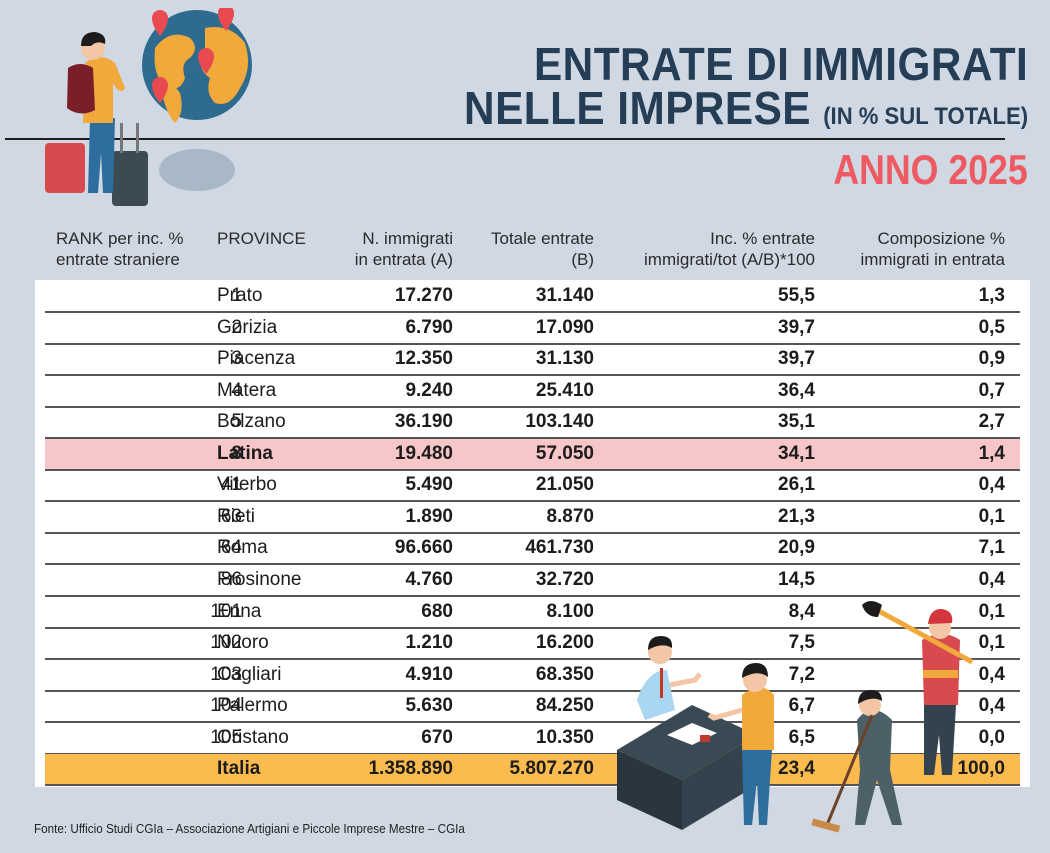  What do you see at coordinates (231, 485) in the screenshot?
I see `cell-rank: 41` at bounding box center [231, 485].